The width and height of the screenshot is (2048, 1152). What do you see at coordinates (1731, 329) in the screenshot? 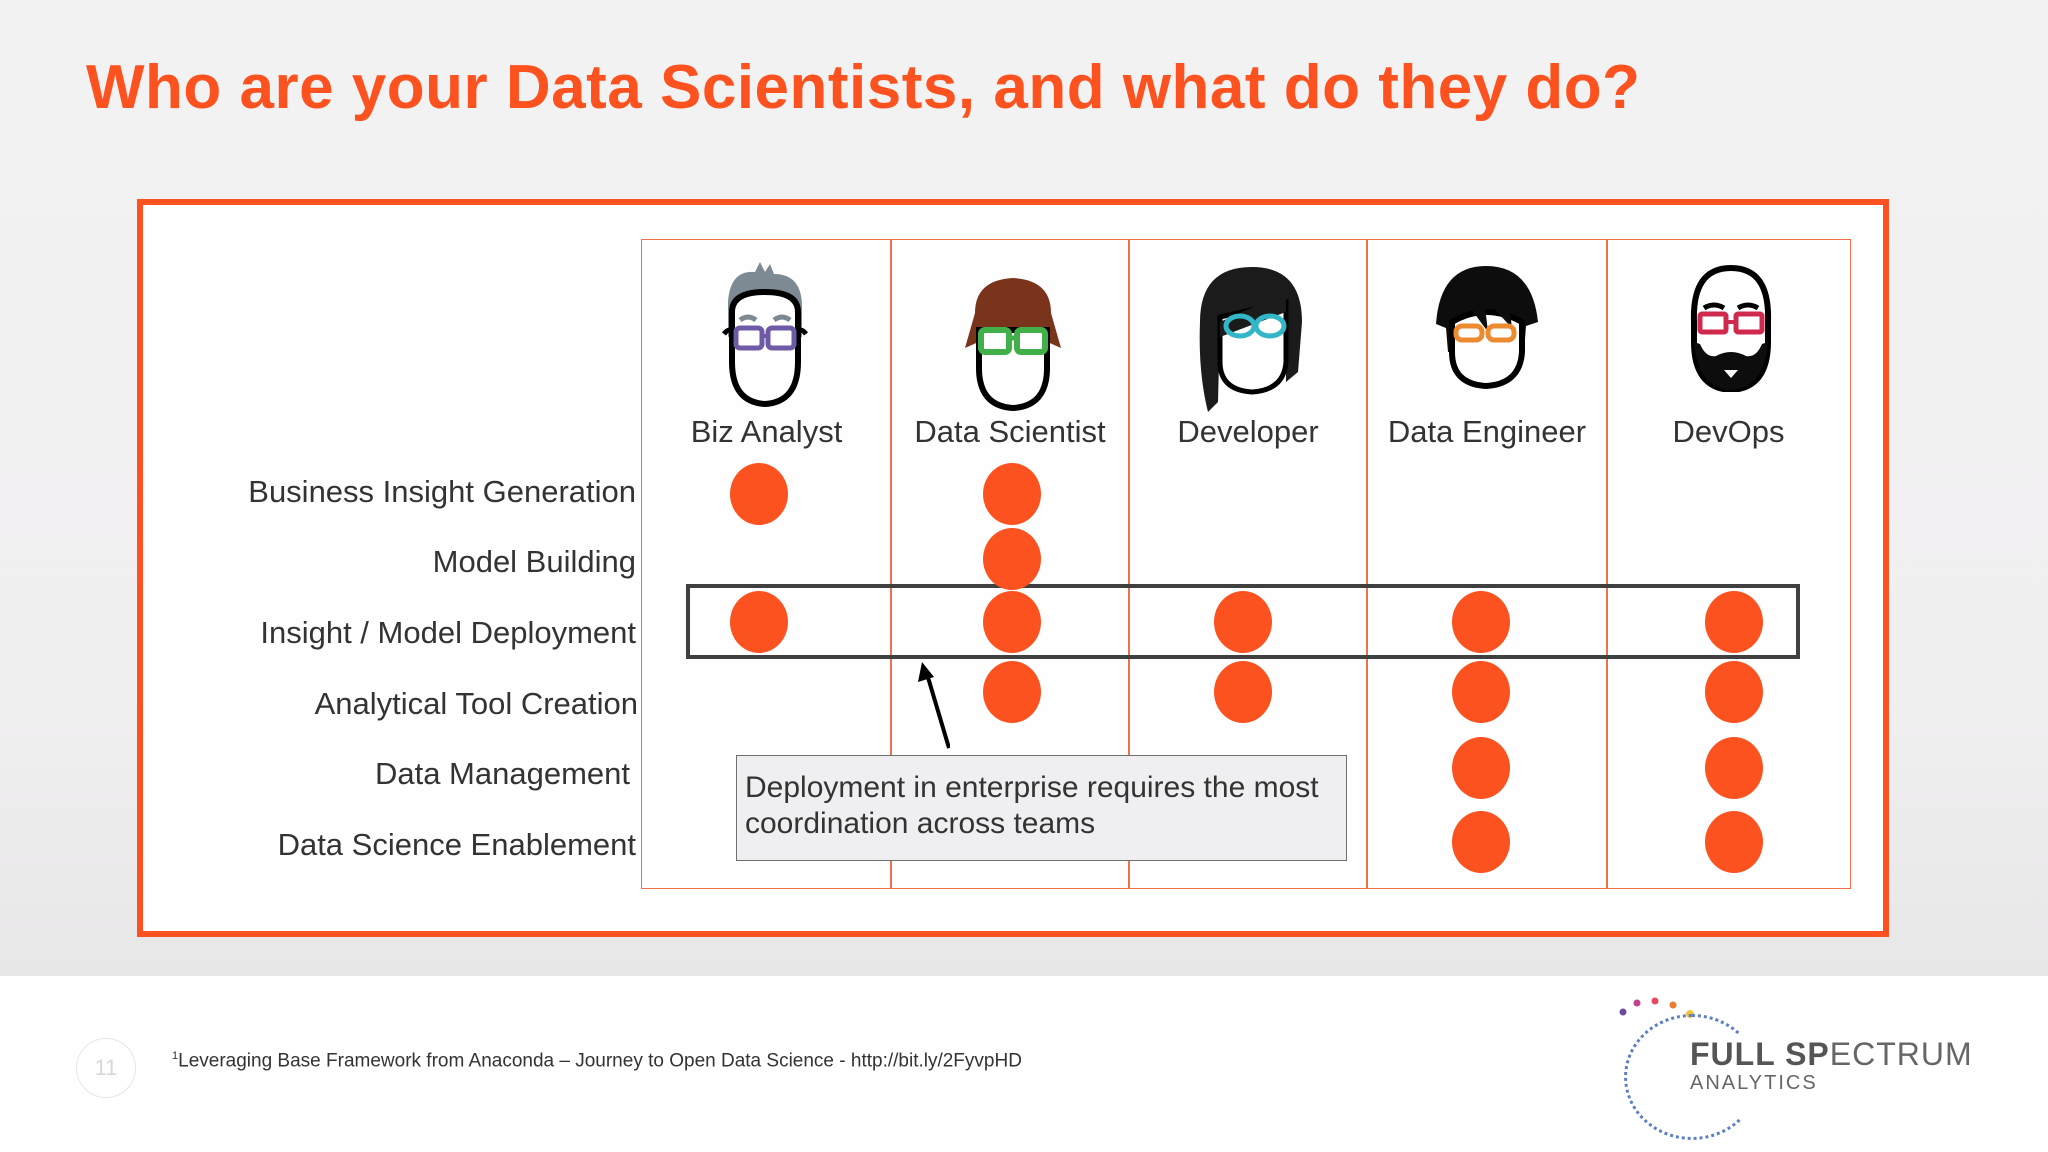
I see `avatar-devops` at bounding box center [1731, 329].